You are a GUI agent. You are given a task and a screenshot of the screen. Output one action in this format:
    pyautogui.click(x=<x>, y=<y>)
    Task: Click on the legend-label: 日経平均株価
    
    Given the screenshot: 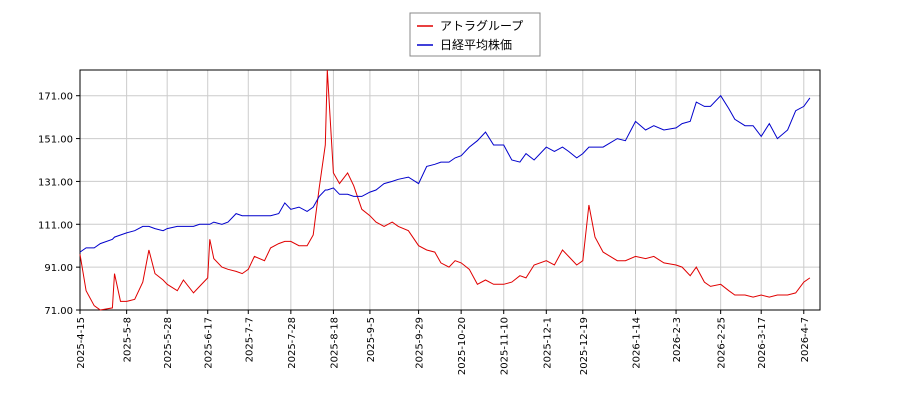 What is the action you would take?
    pyautogui.click(x=476, y=44)
    